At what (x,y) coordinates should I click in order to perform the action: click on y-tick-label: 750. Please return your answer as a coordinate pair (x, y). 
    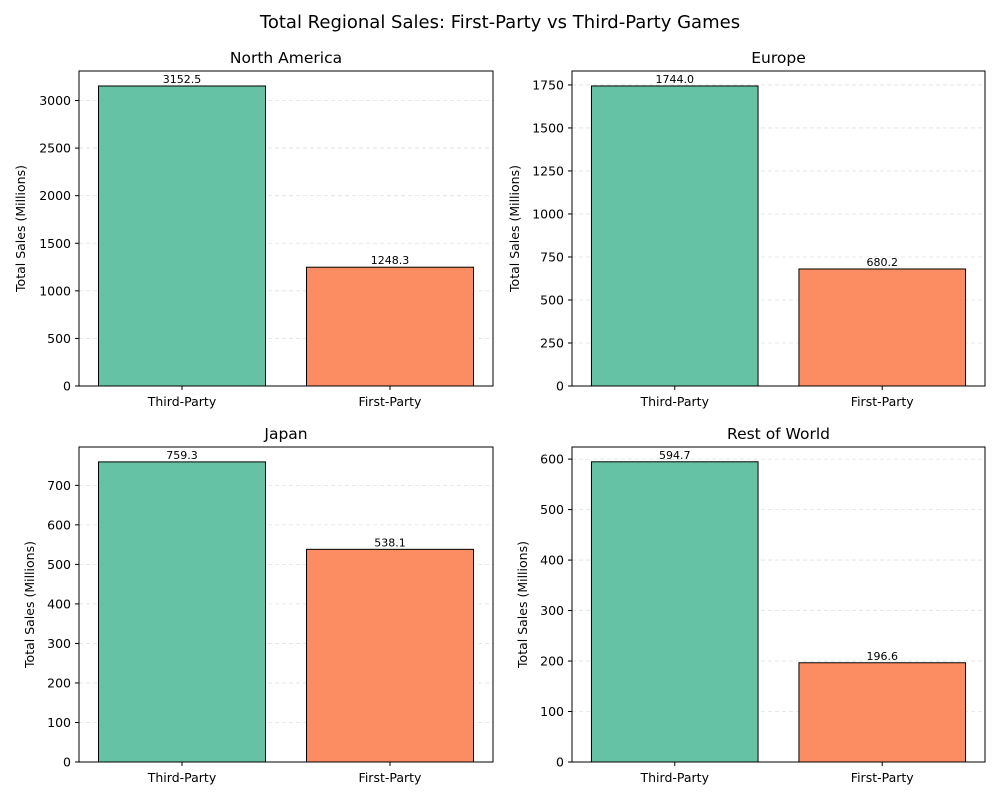
    Looking at the image, I should click on (552, 256).